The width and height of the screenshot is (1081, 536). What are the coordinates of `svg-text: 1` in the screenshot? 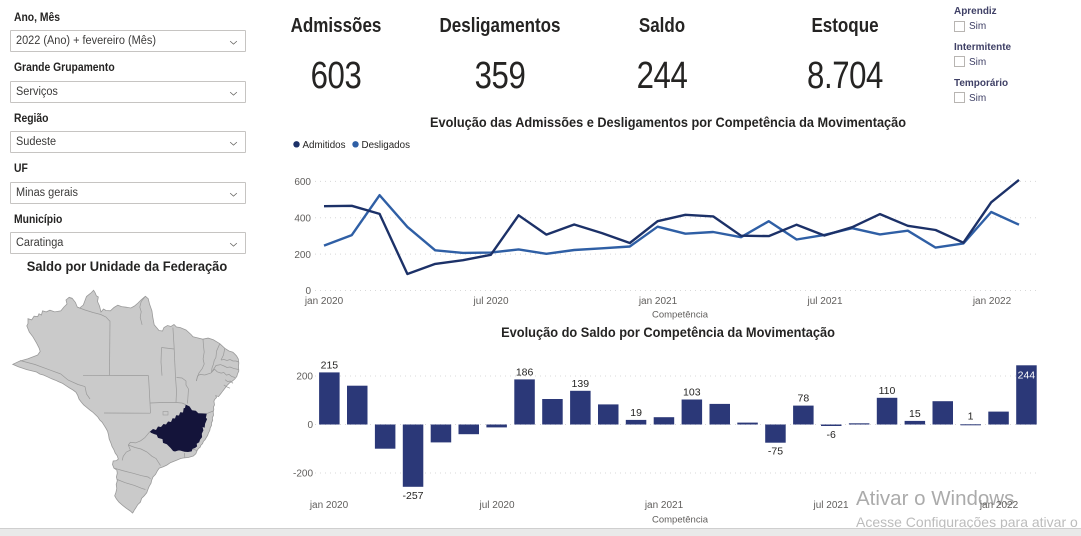 It's located at (971, 417).